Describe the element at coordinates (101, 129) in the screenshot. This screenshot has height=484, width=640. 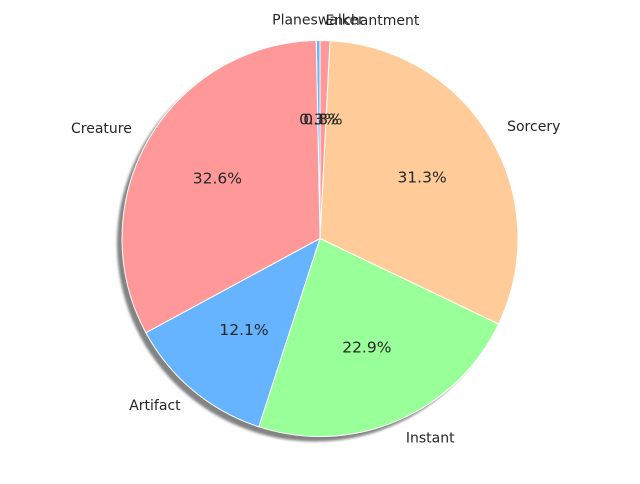
I see `slice-label-creature: Creature` at that location.